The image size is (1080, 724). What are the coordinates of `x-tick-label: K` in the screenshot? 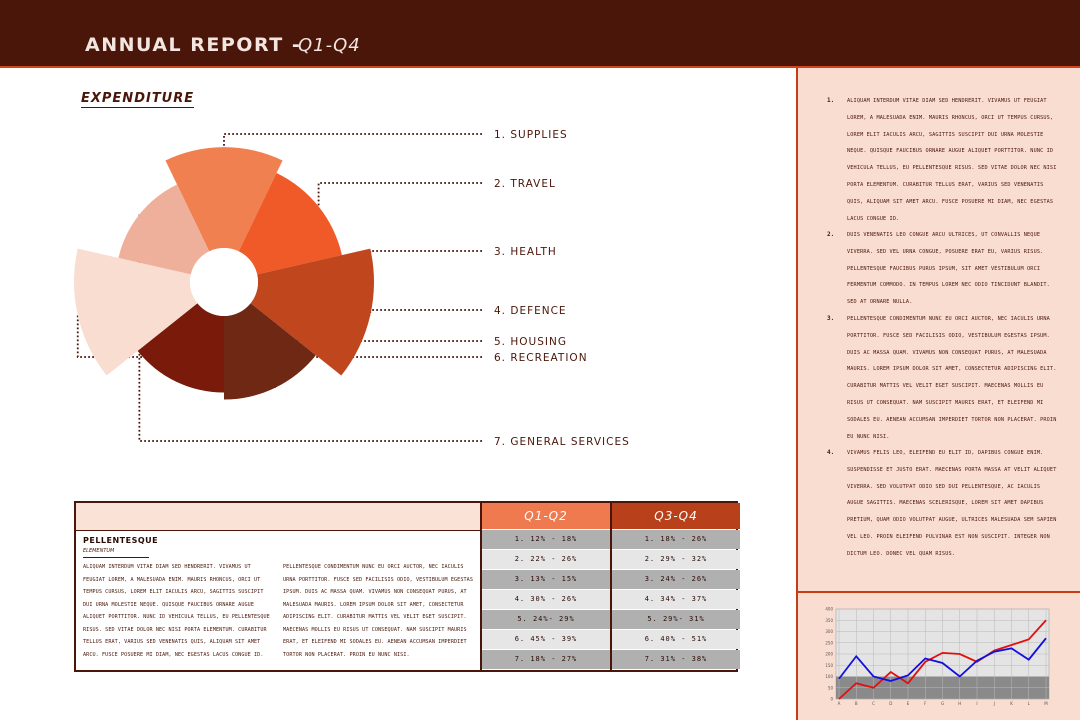 It's located at (1011, 703).